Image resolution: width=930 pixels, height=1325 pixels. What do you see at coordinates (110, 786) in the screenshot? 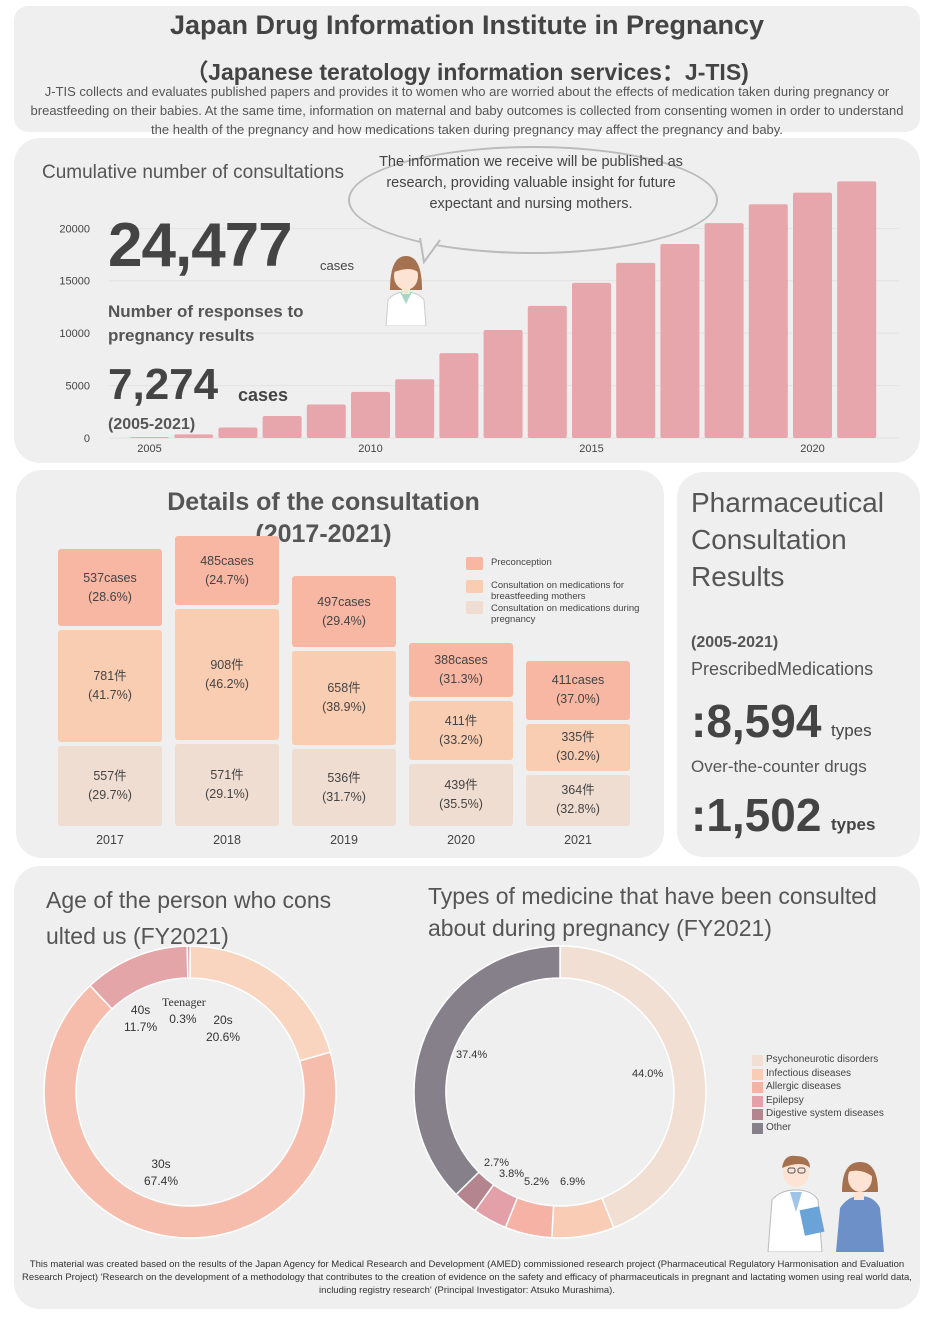
I see `stacked-segment: 557件 (29.7%)` at bounding box center [110, 786].